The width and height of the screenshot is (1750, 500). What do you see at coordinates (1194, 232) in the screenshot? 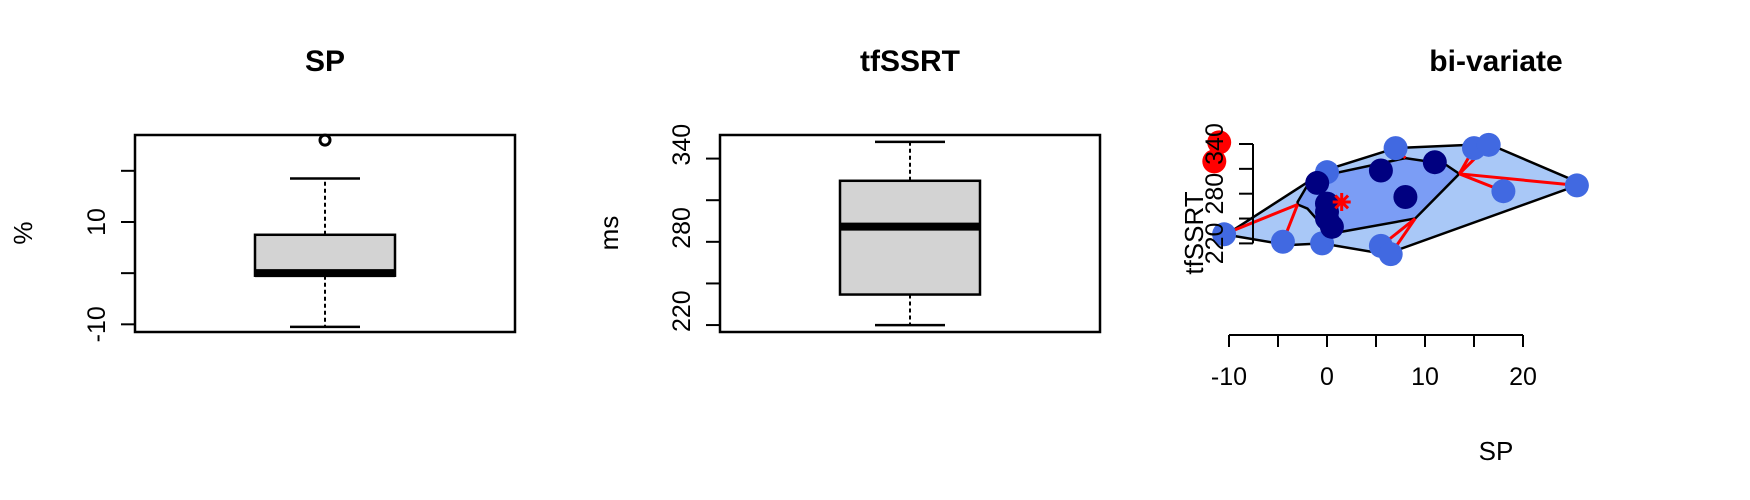
I see `y-axis-label: tfSSRT` at bounding box center [1194, 232].